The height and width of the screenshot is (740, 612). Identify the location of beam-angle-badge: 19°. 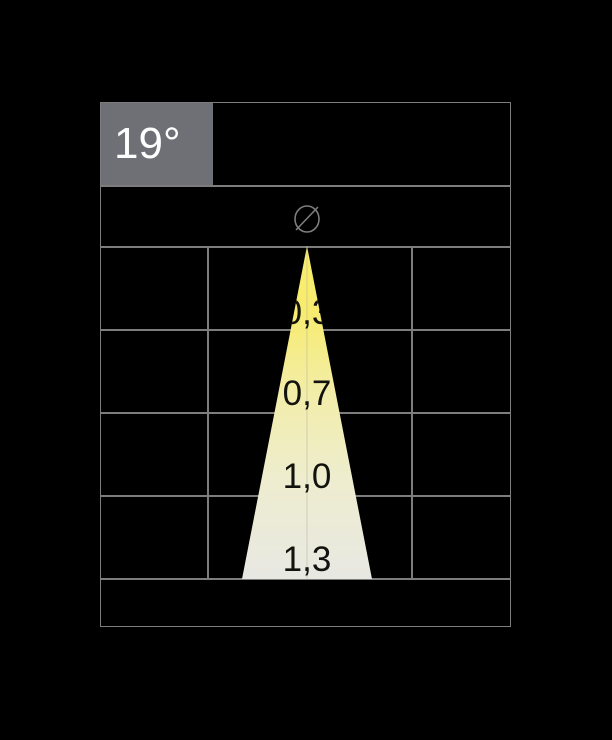
(156, 143).